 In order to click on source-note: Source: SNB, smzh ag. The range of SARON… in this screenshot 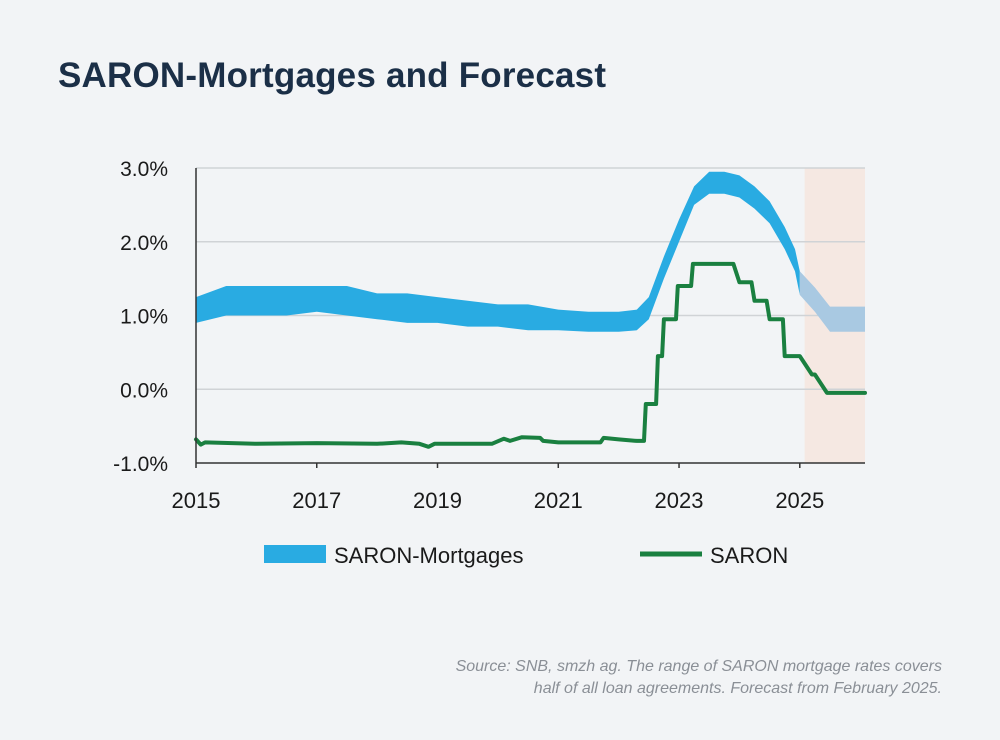, I will do `click(632, 678)`.